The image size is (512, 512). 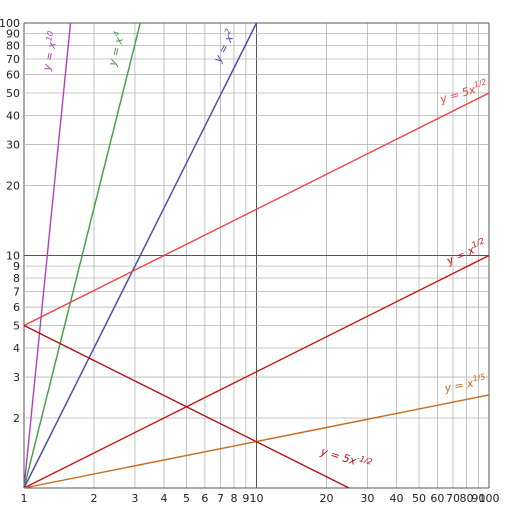 What do you see at coordinates (13, 93) in the screenshot?
I see `y-tick-label: 50` at bounding box center [13, 93].